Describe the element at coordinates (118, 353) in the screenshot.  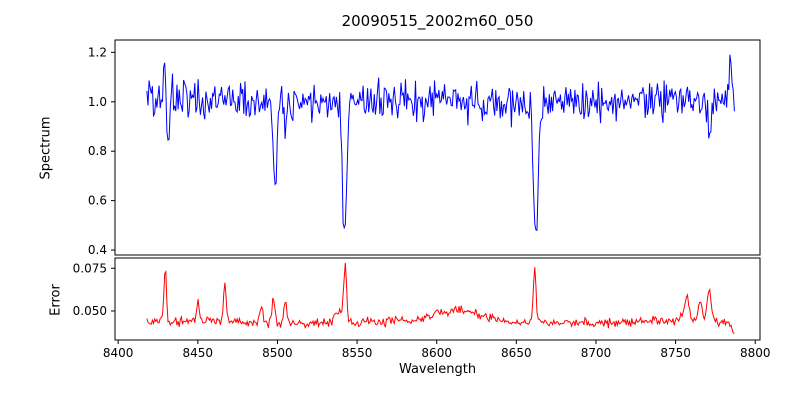
I see `x-tick-label: 8400` at that location.